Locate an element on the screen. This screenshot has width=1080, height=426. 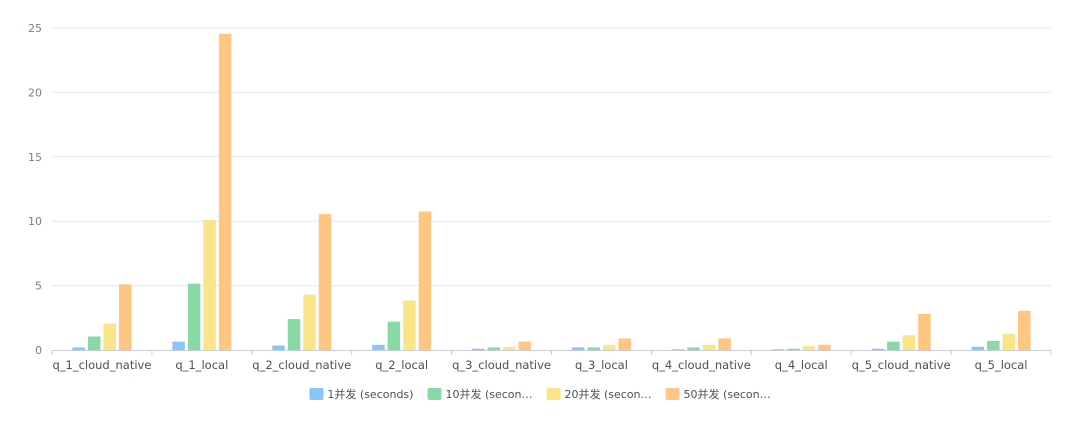
legend-label: 1并发 (seconds) is located at coordinates (370, 394).